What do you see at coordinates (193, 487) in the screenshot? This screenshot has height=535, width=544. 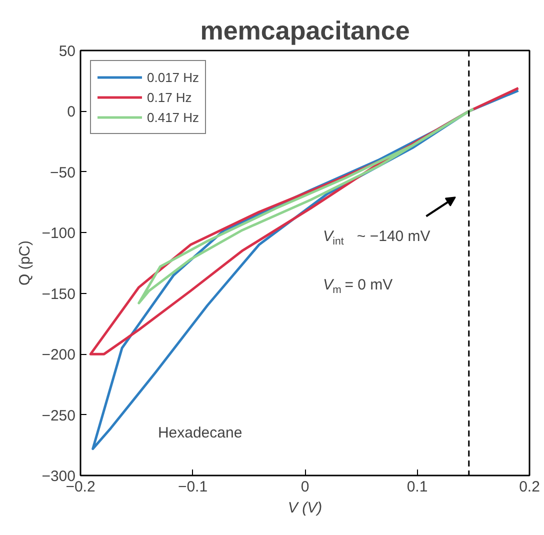 I see `x-tick-label: −0.1` at bounding box center [193, 487].